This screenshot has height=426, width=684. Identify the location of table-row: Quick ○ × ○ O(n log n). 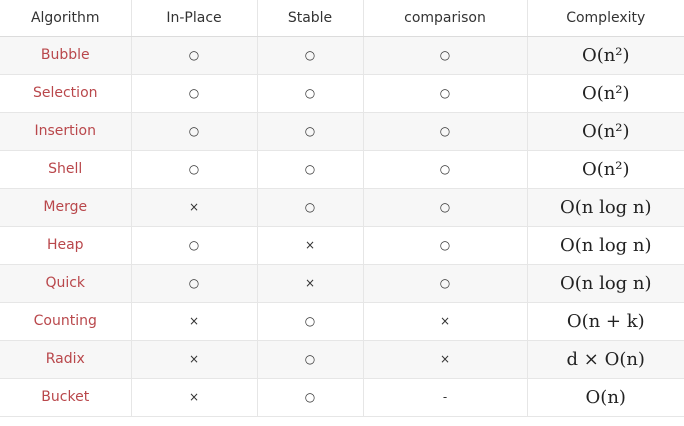
(342, 283).